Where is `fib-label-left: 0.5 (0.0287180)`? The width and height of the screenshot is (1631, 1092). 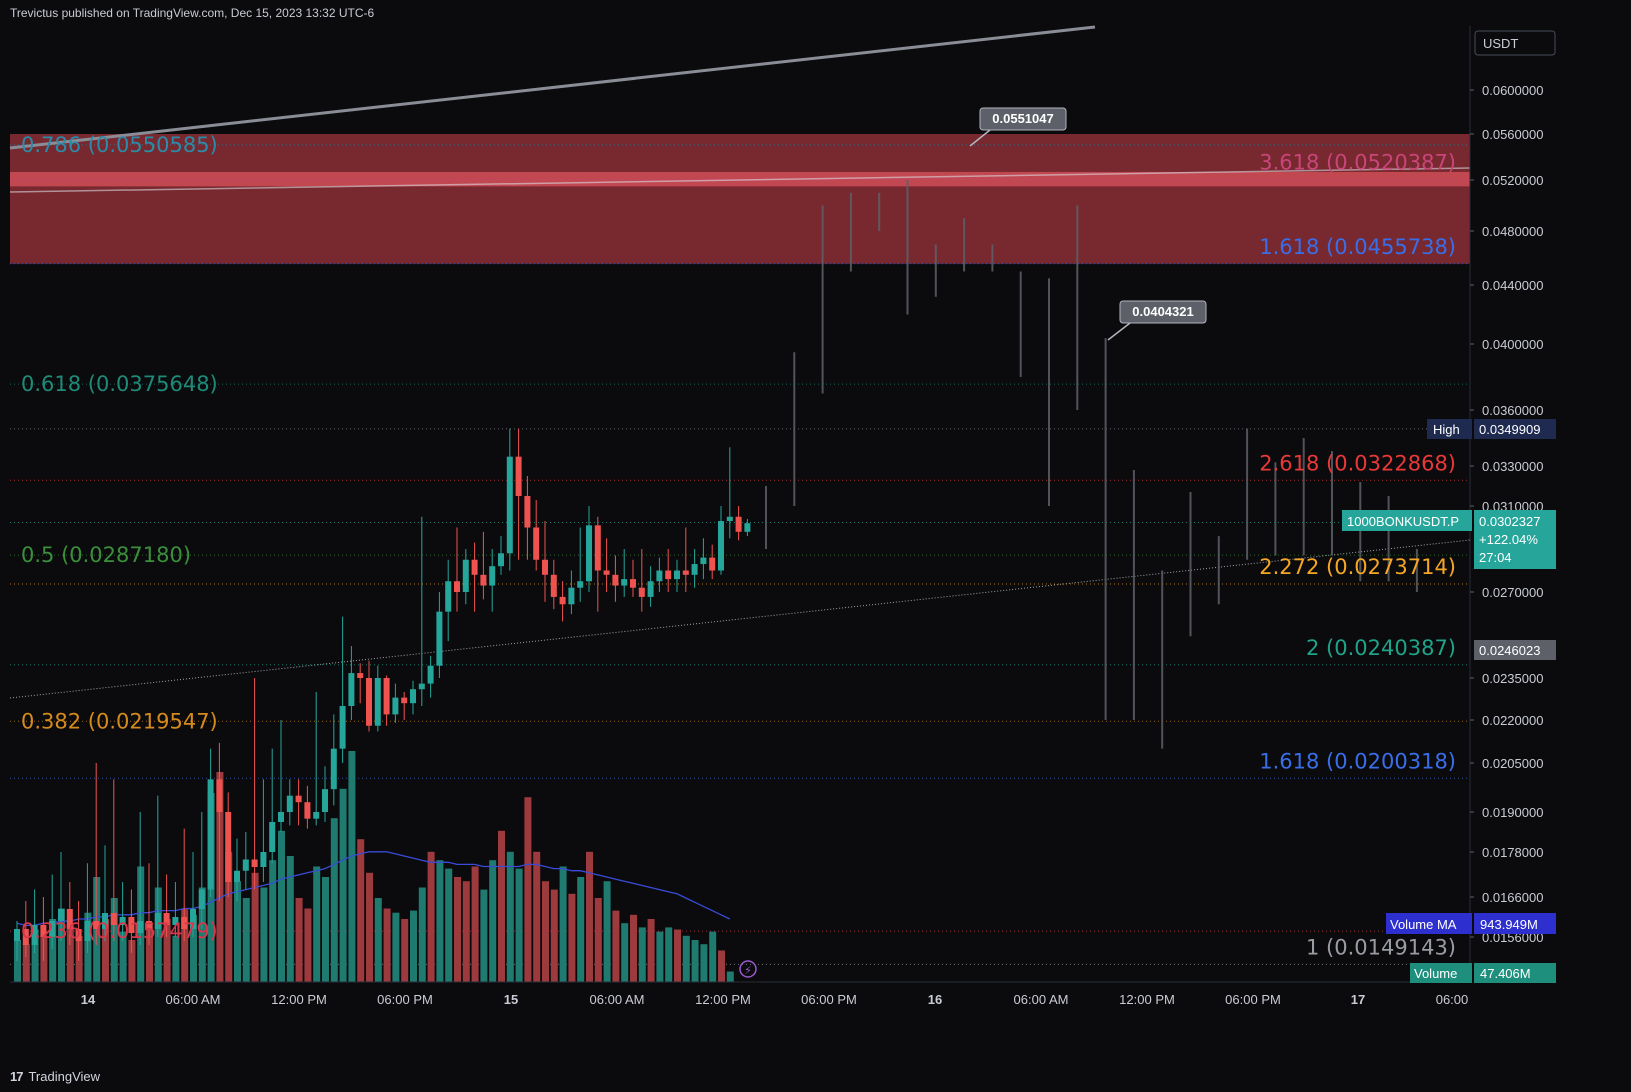
fib-label-left: 0.5 (0.0287180) is located at coordinates (106, 555).